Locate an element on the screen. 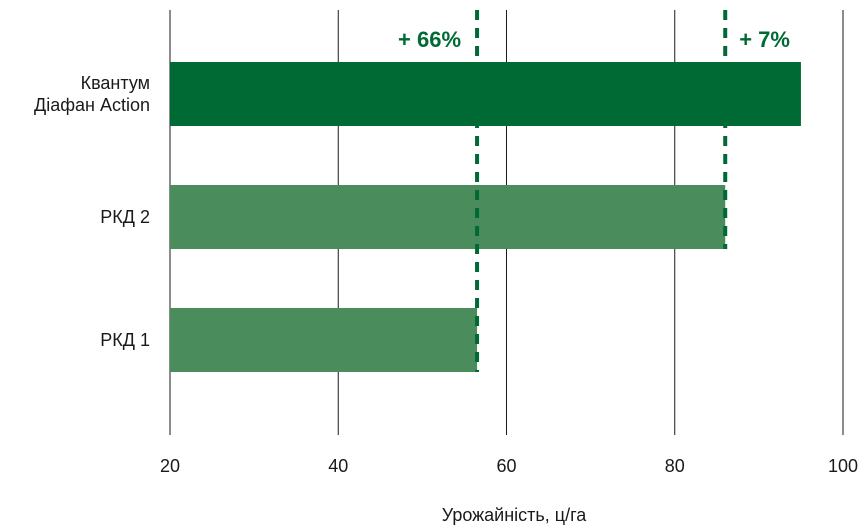 This screenshot has width=858, height=528. category-labels: Квантум Діафан Action РКД 2 РКД 1 is located at coordinates (92, 211).